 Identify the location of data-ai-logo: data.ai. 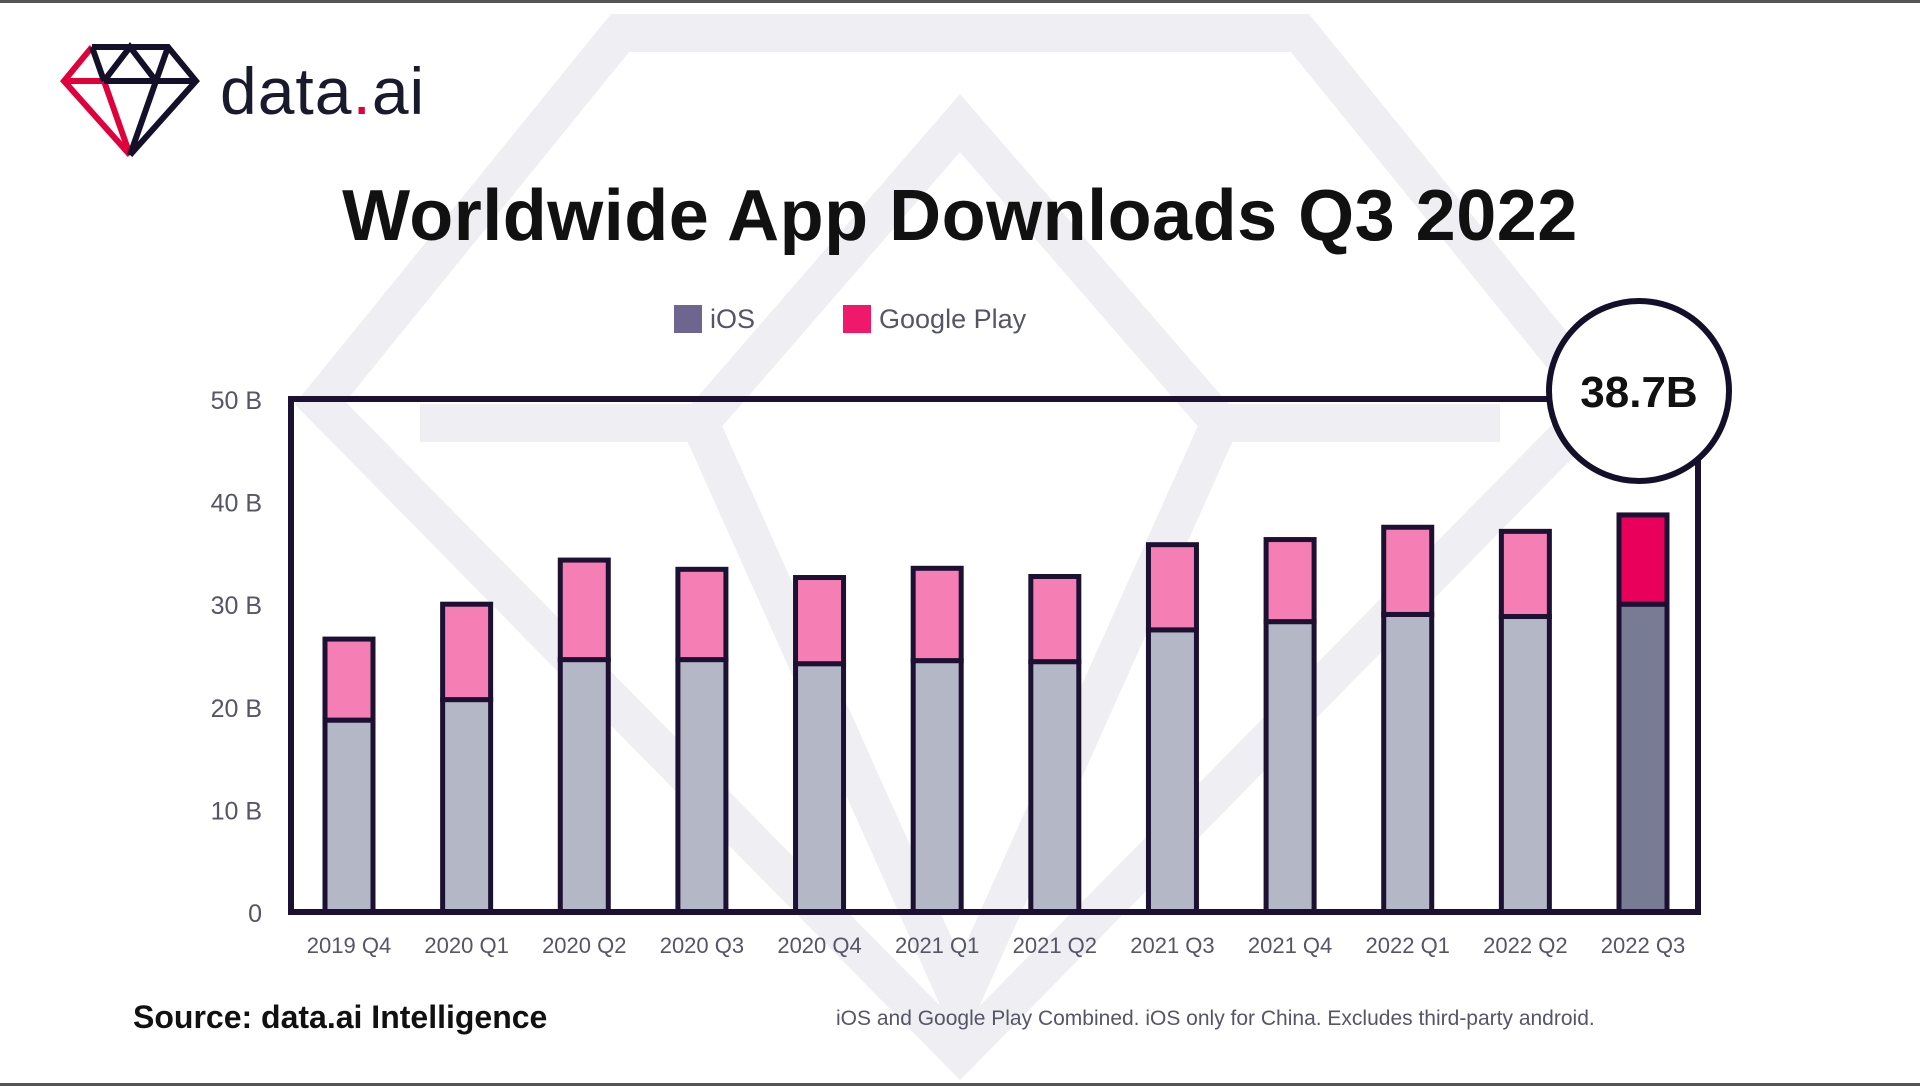
(250, 101).